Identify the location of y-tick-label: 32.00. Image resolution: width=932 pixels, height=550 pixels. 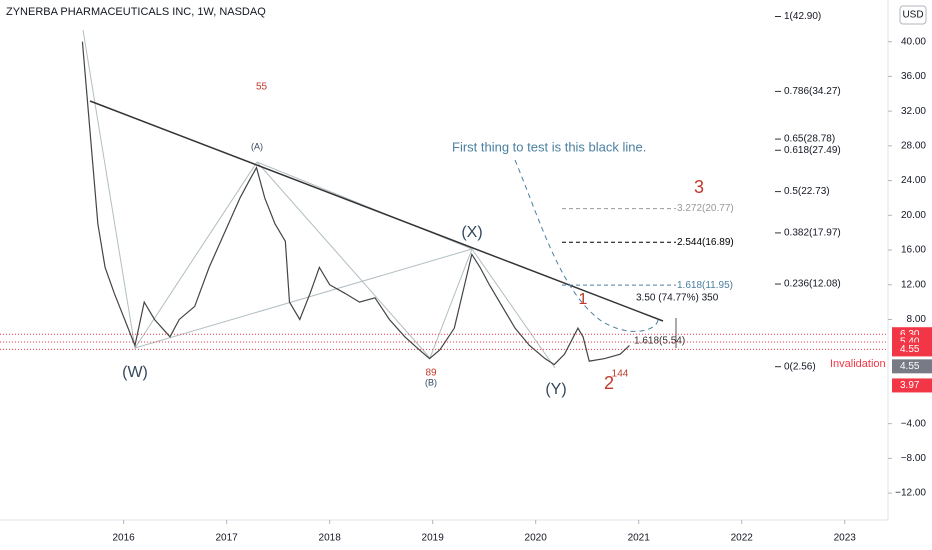
(913, 111).